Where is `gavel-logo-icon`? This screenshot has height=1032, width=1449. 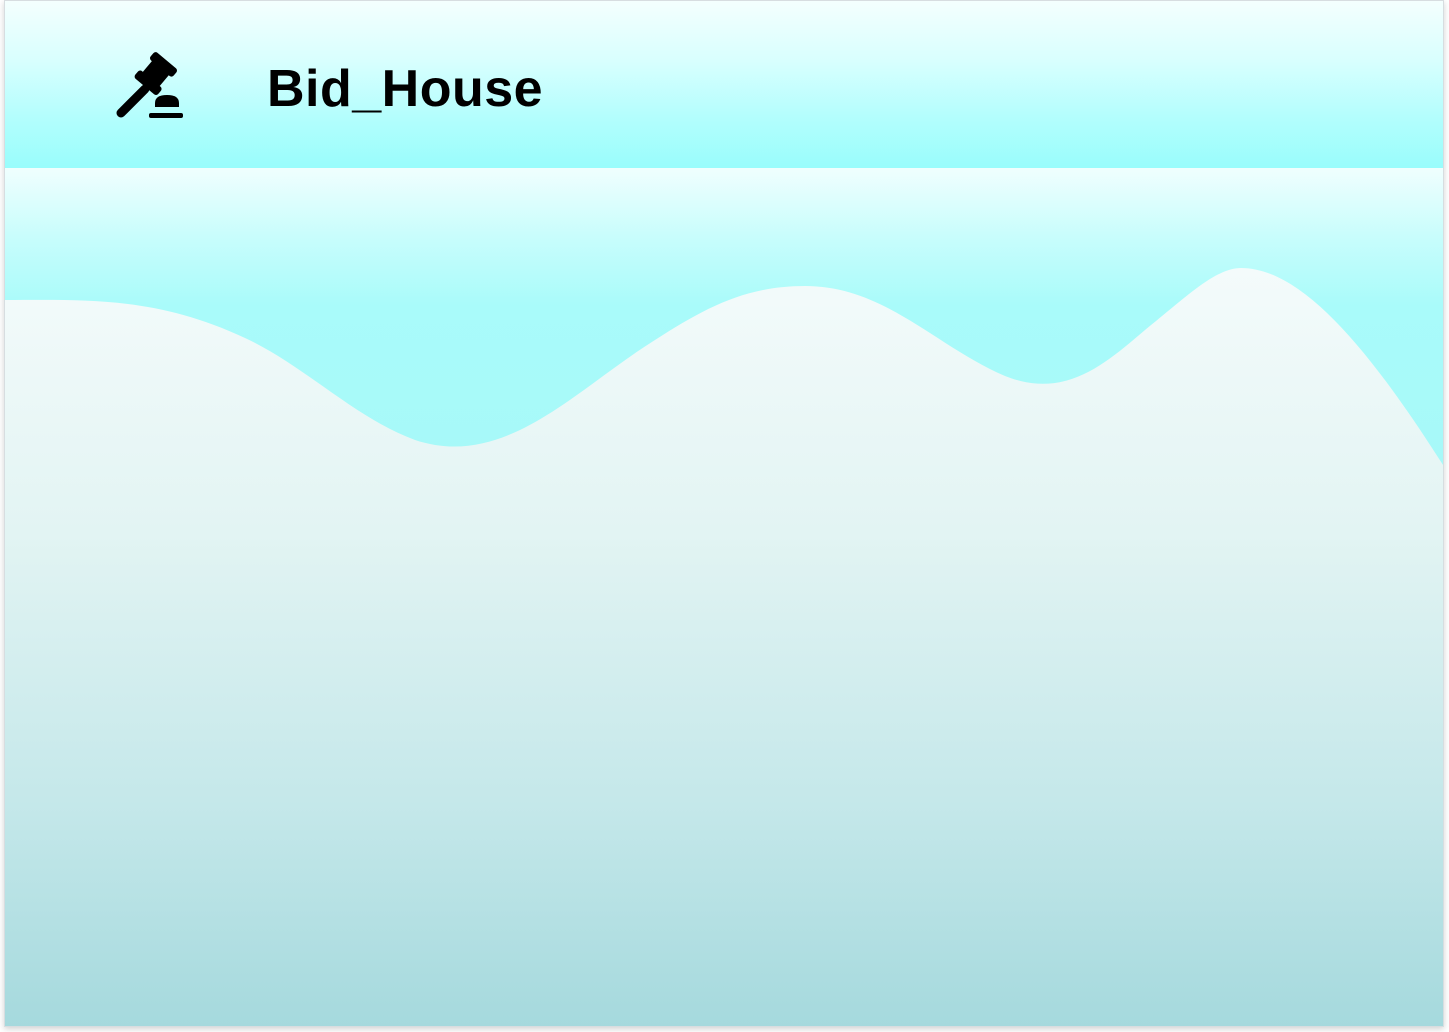 gavel-logo-icon is located at coordinates (149, 85).